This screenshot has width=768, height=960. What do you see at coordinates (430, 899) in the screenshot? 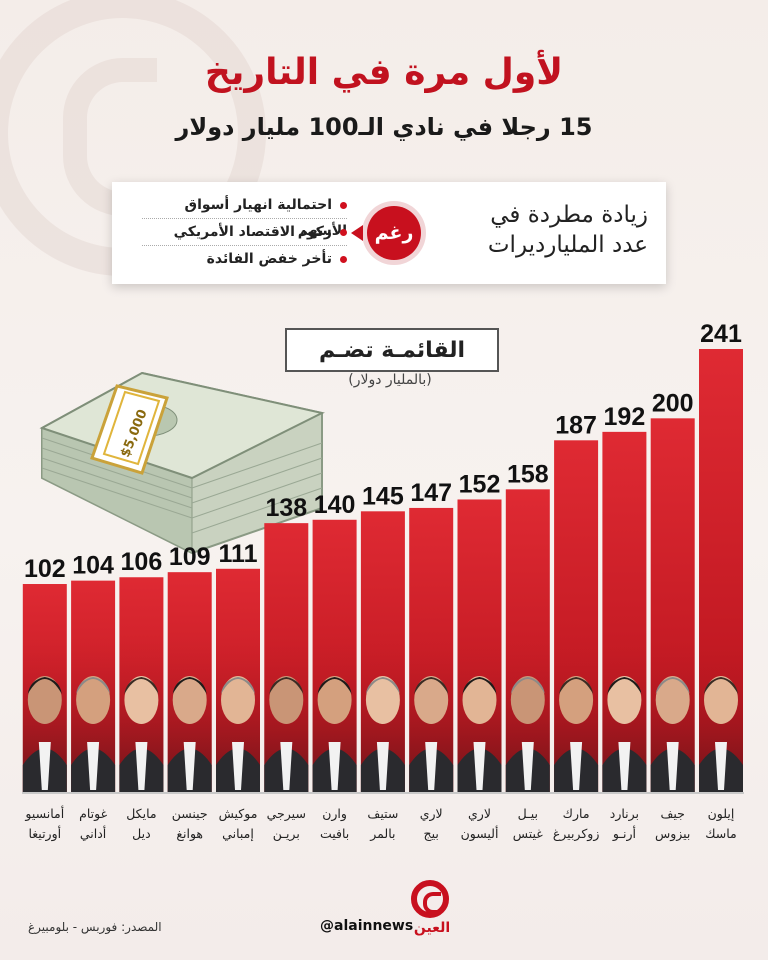
I see `alain-logo-icon` at bounding box center [430, 899].